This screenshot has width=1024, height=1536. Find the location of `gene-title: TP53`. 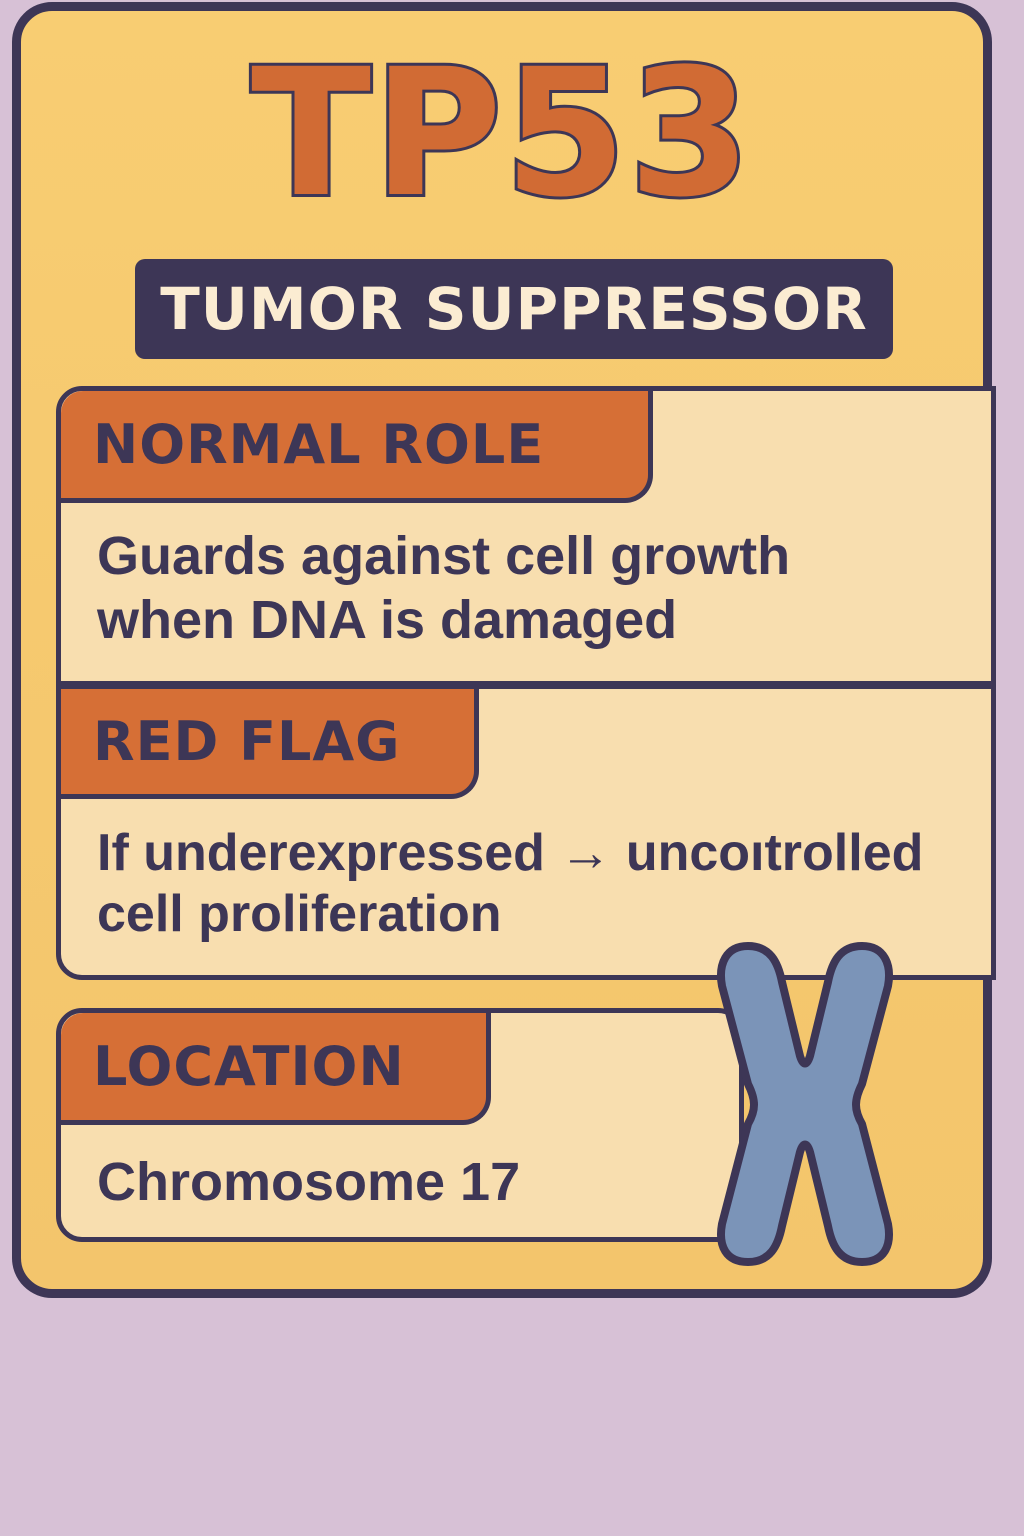

gene-title: TP53 is located at coordinates (501, 133).